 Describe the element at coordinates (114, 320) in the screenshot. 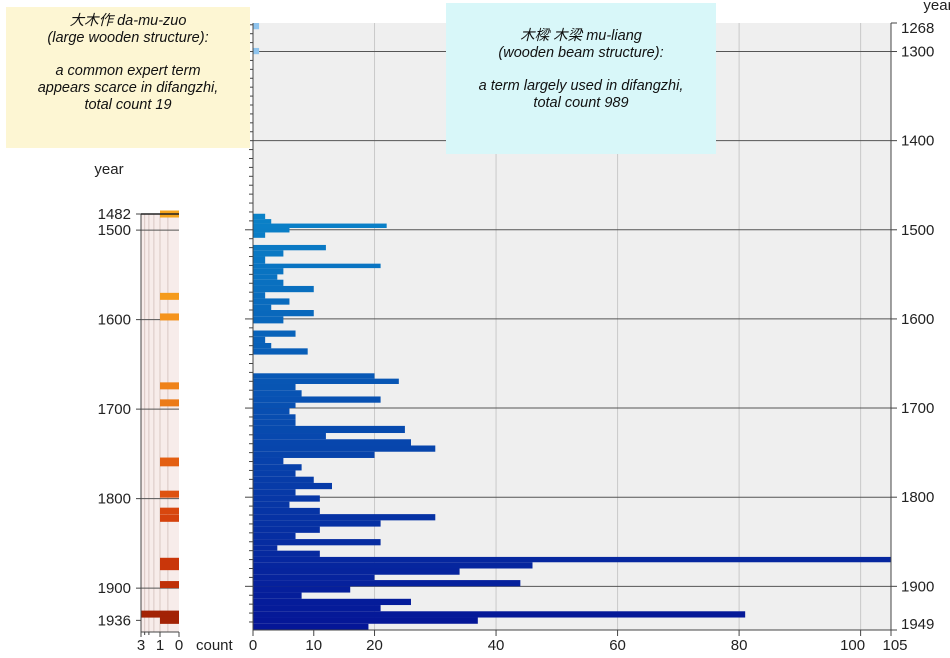

I see `left-y-tick-label: 1600` at that location.